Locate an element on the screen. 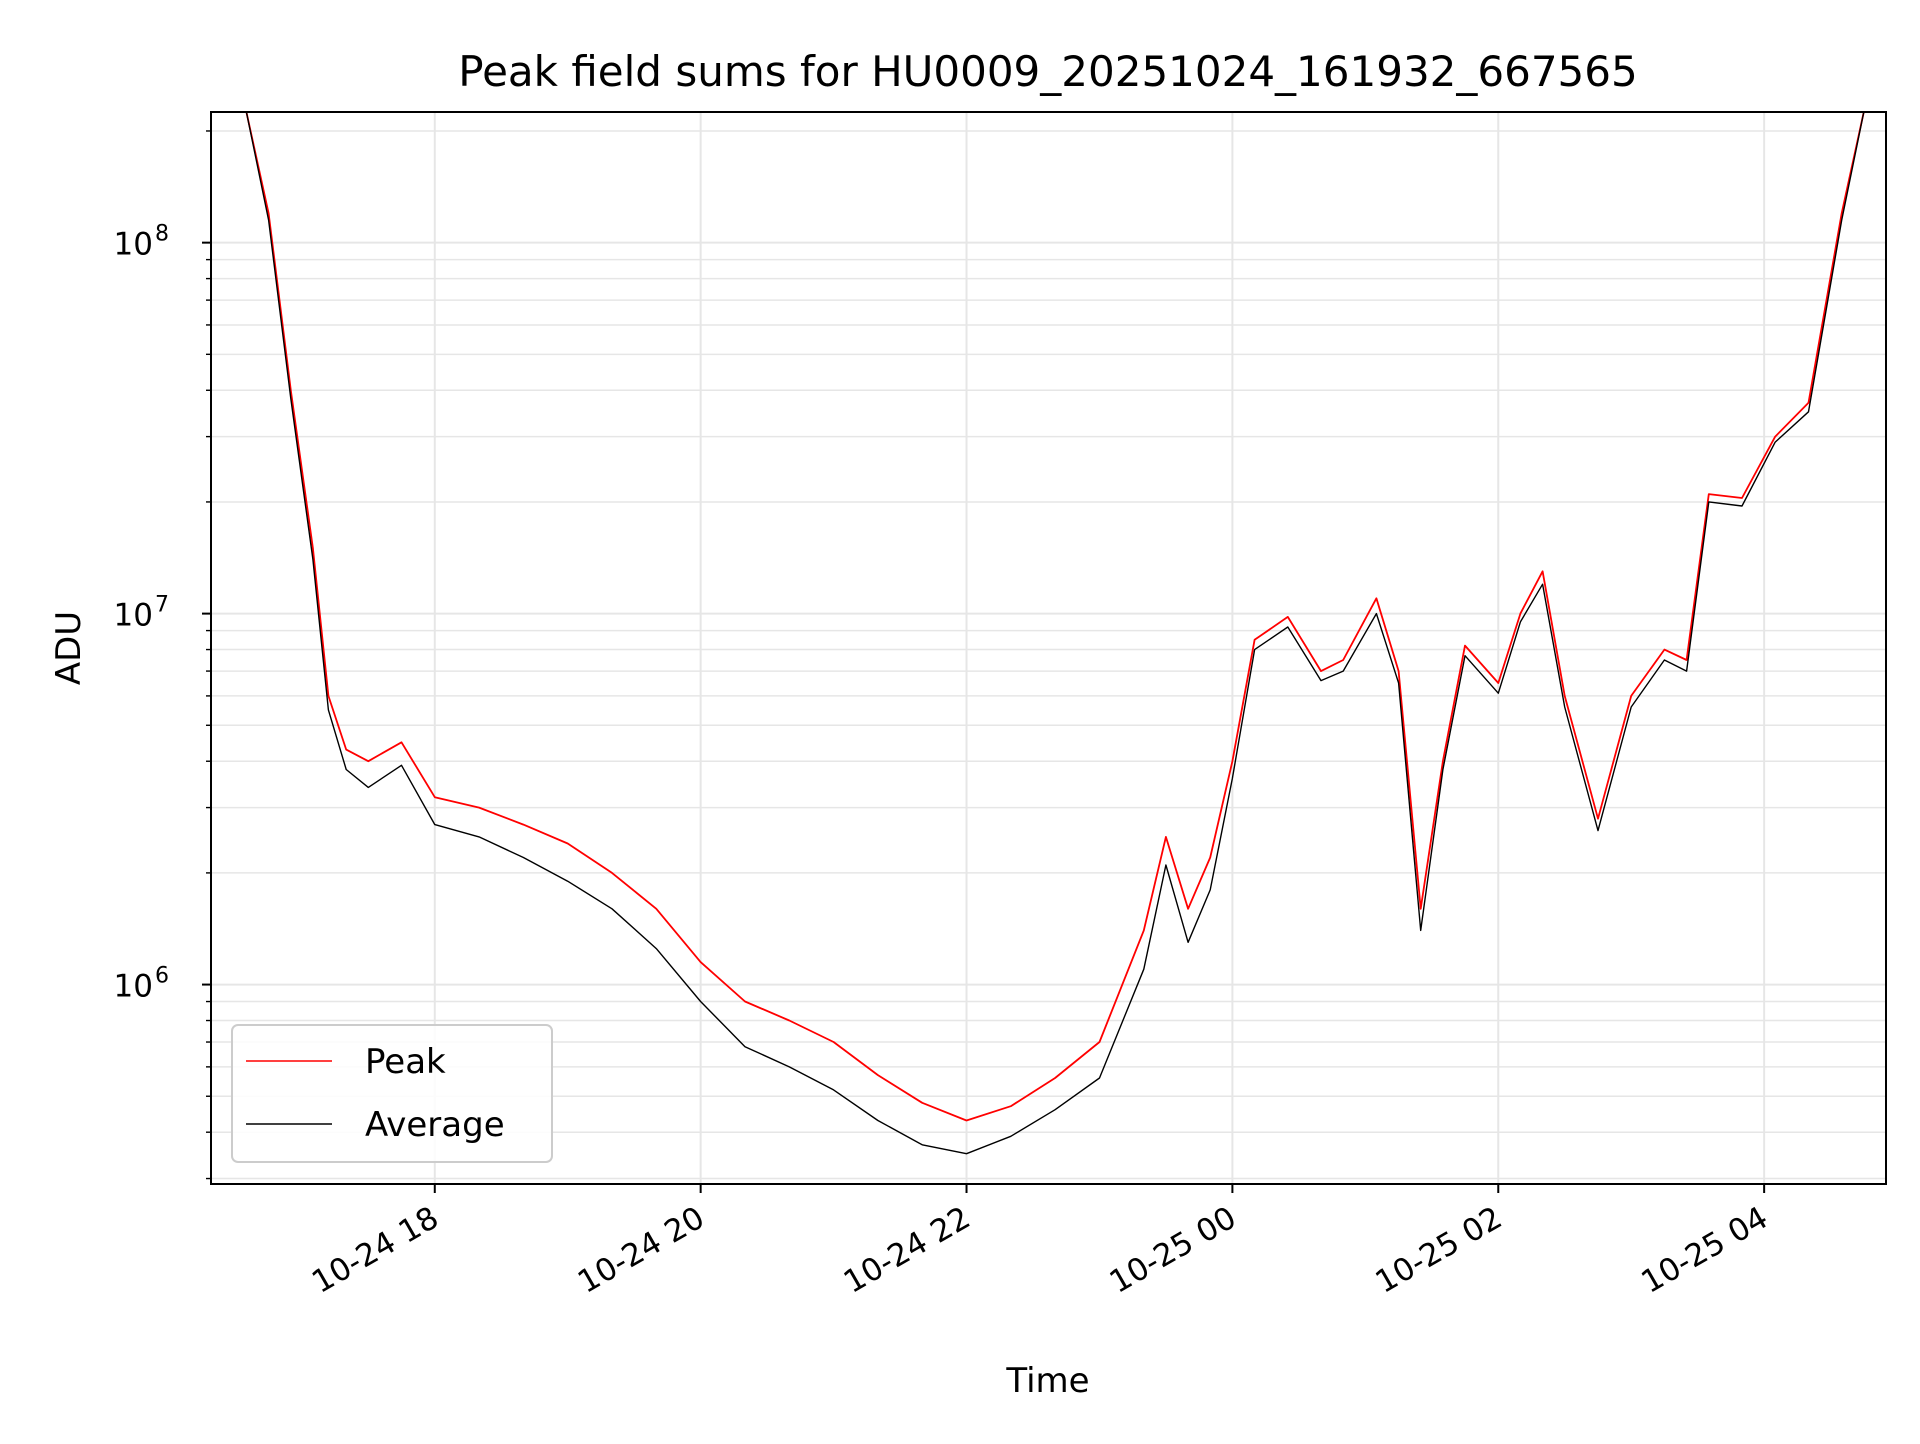 The width and height of the screenshot is (1920, 1444). y-axis-label: ADU is located at coordinates (69, 648).